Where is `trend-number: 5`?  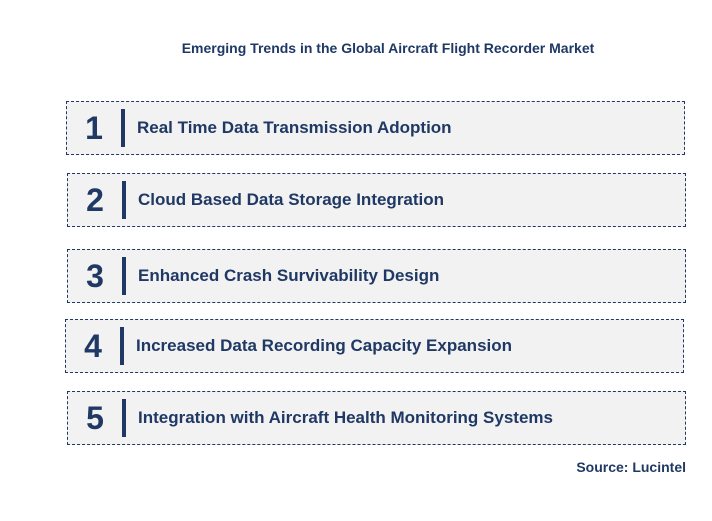
trend-number: 5 is located at coordinates (95, 417).